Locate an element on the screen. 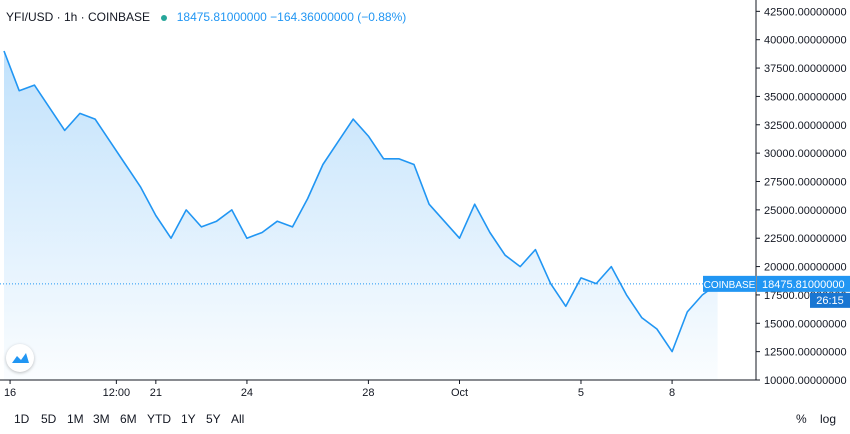  timeframe-5d: 5D is located at coordinates (49, 419).